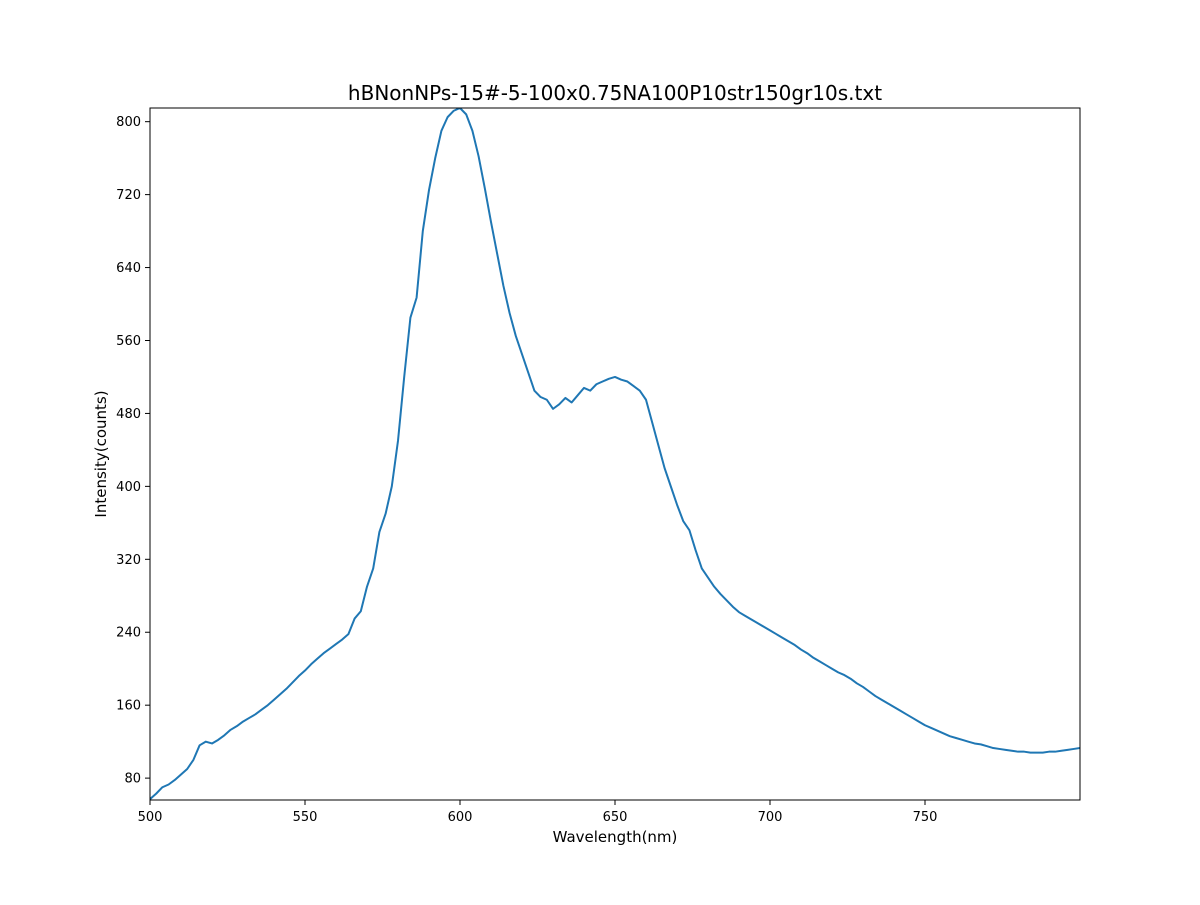 The width and height of the screenshot is (1200, 905). I want to click on y-tick-label-240: 240, so click(128, 633).